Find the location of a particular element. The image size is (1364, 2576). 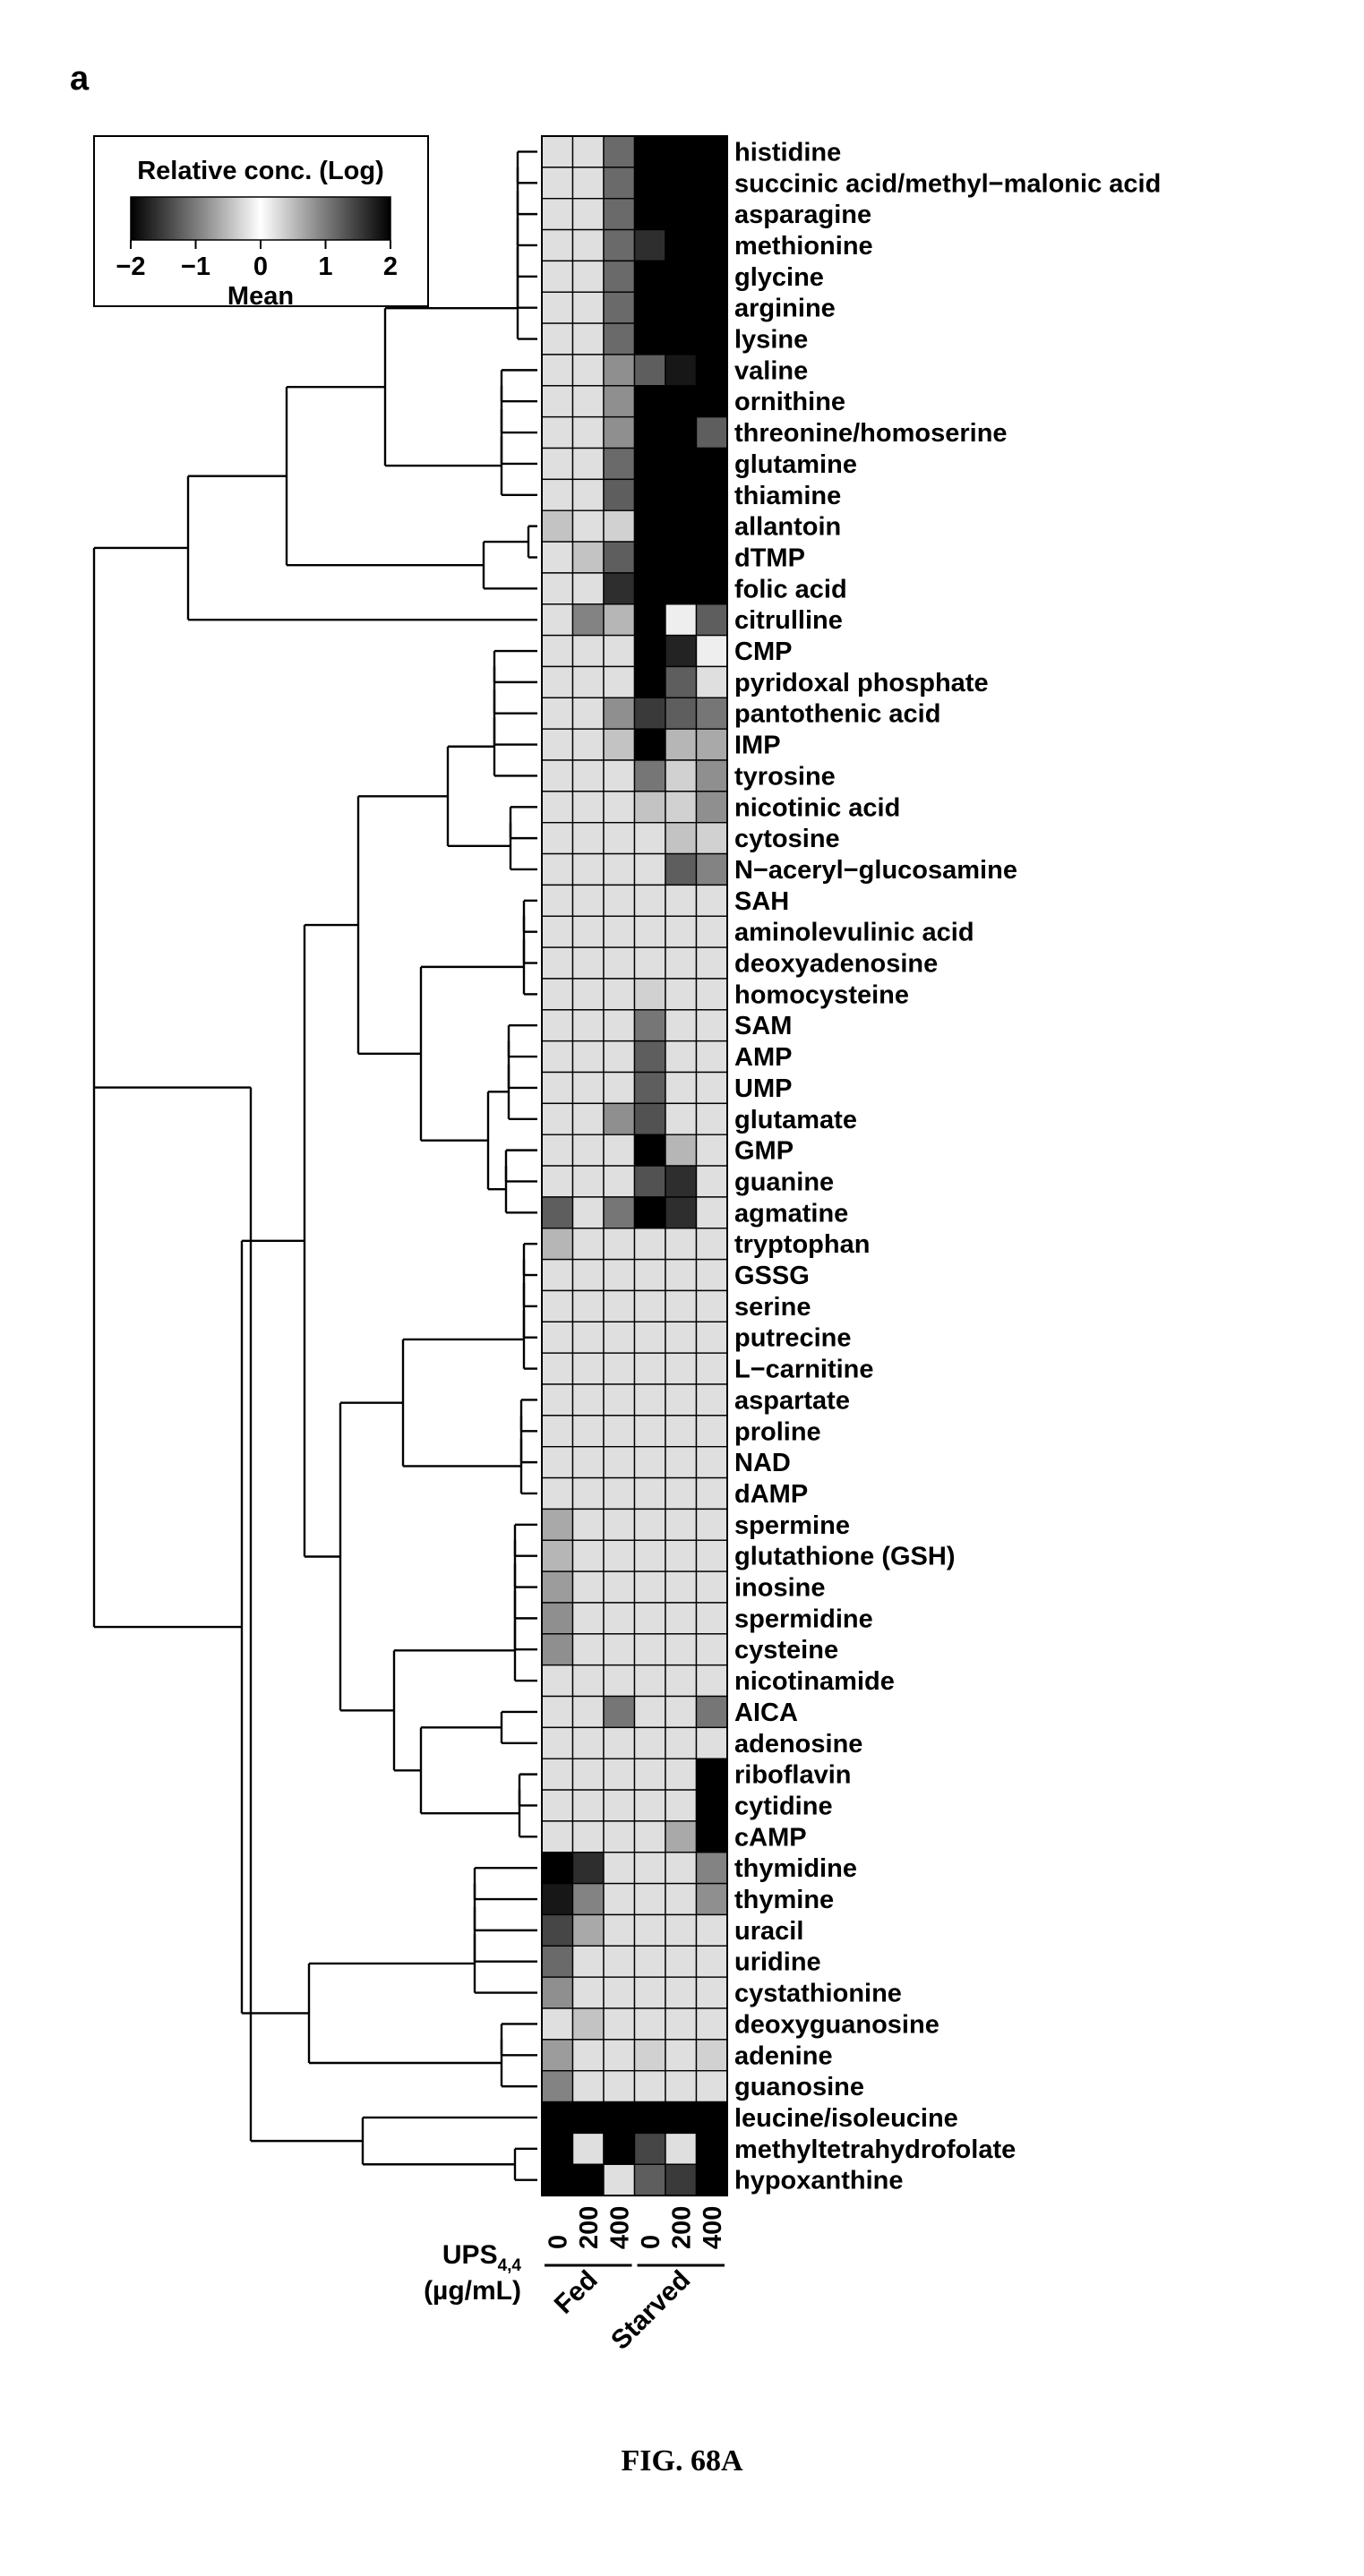

group-labels: FedStarved is located at coordinates (635, 2310).